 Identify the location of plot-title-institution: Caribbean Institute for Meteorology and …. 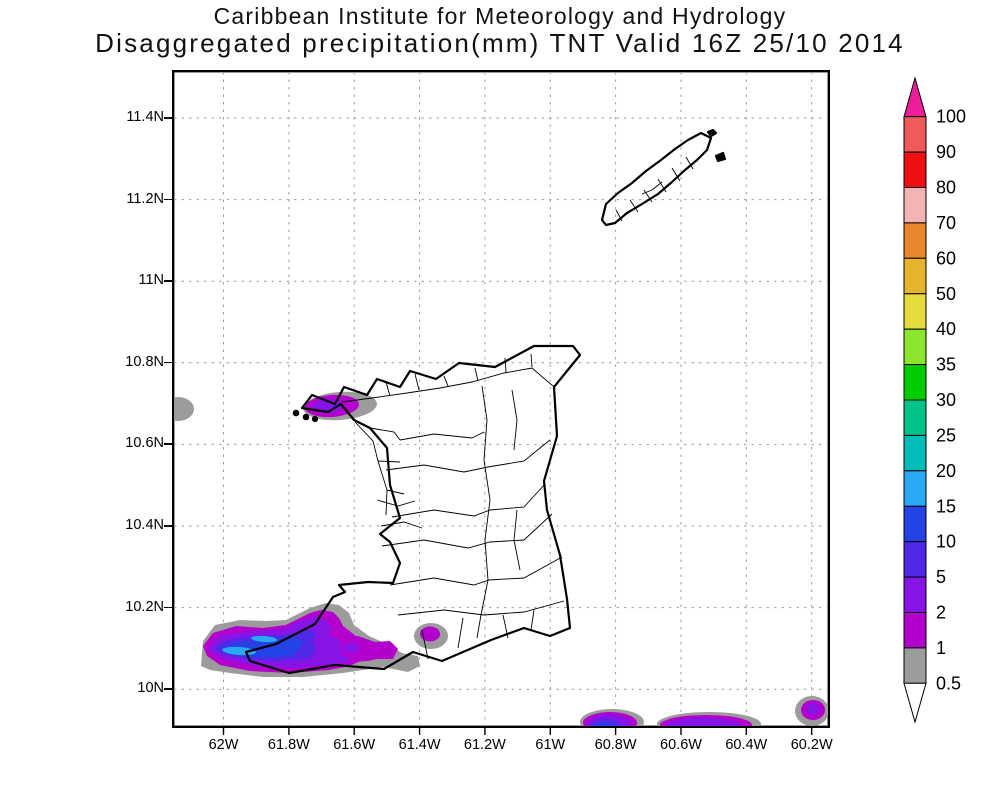
(500, 16).